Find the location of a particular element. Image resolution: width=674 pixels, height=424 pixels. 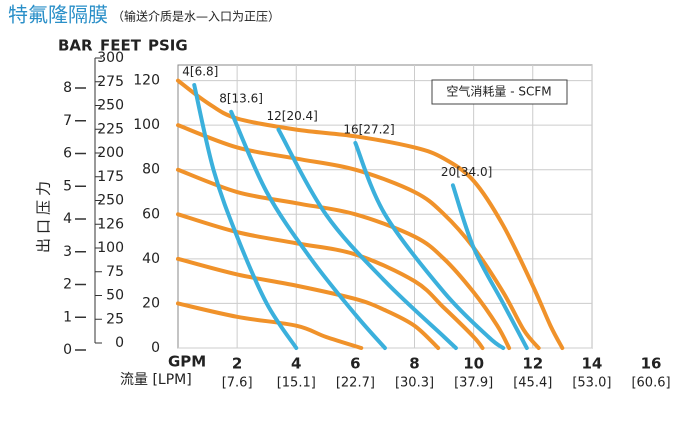

curve-label: 4[6.8] is located at coordinates (200, 72).